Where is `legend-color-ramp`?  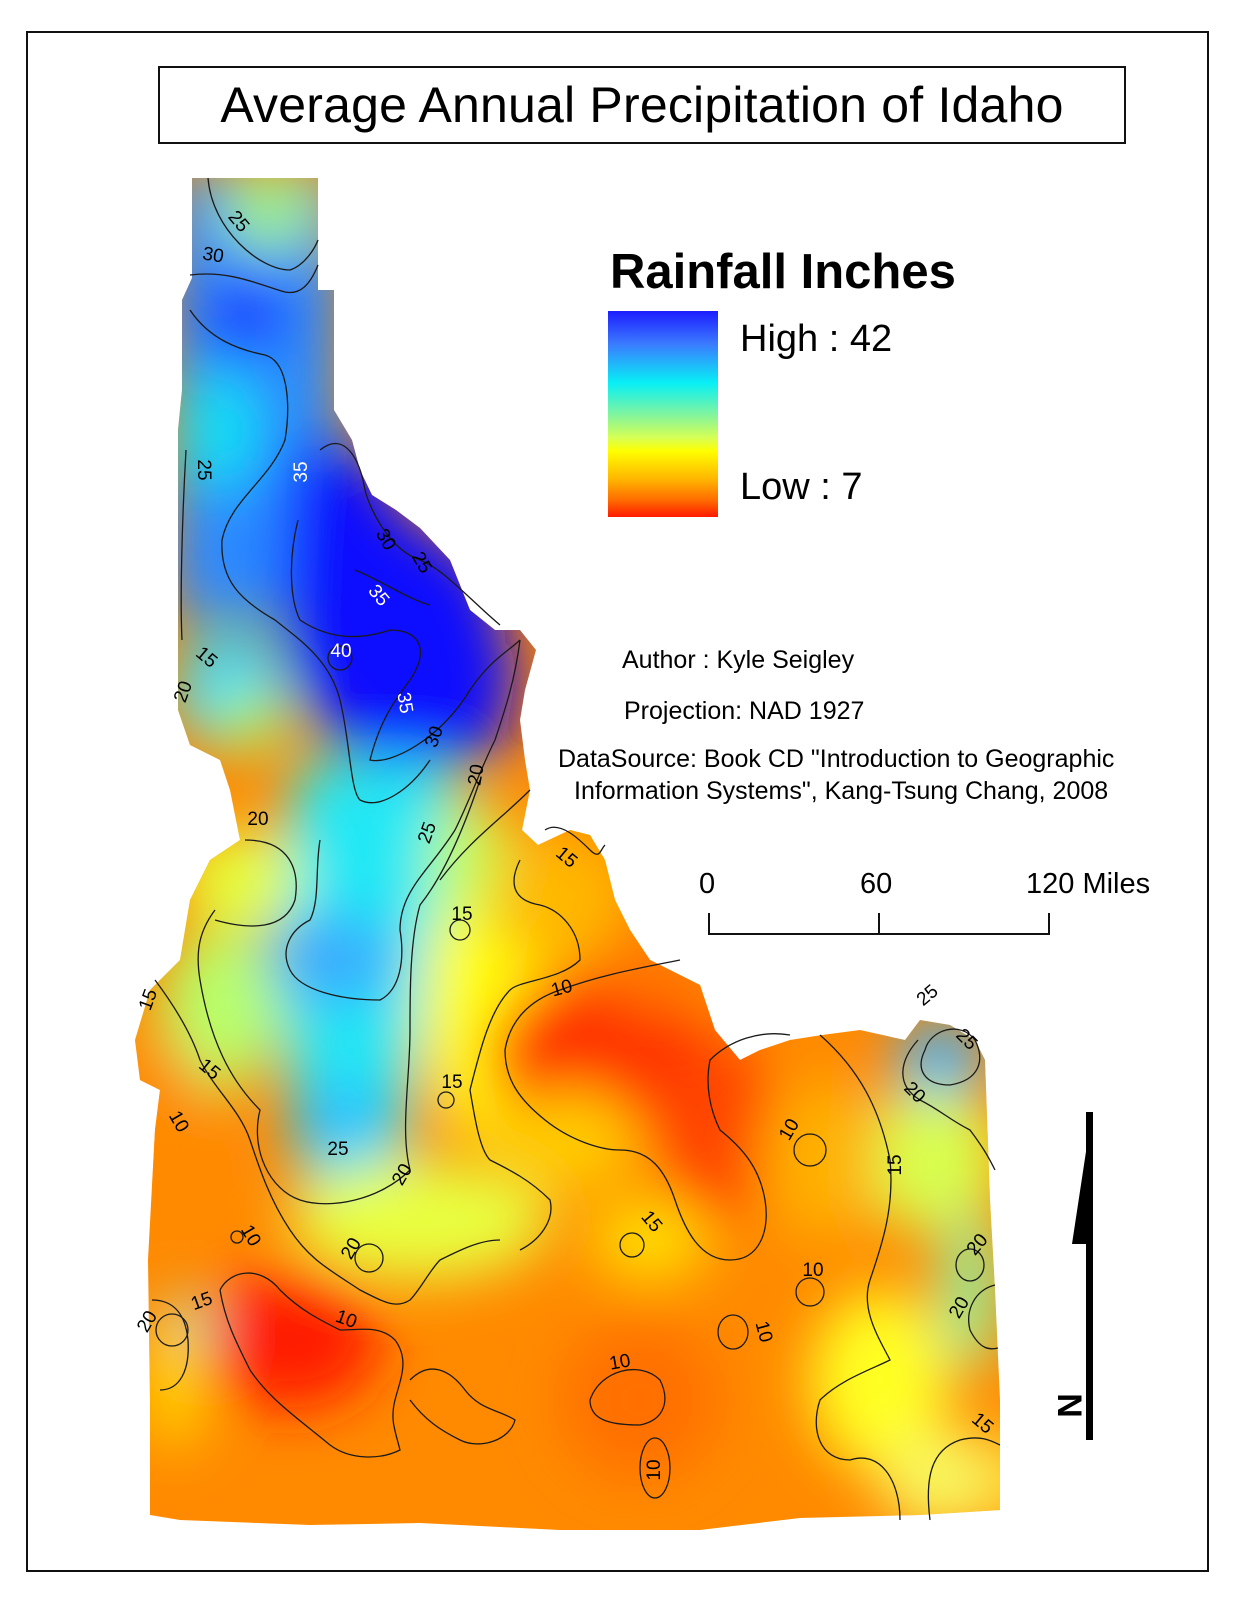
legend-color-ramp is located at coordinates (663, 414).